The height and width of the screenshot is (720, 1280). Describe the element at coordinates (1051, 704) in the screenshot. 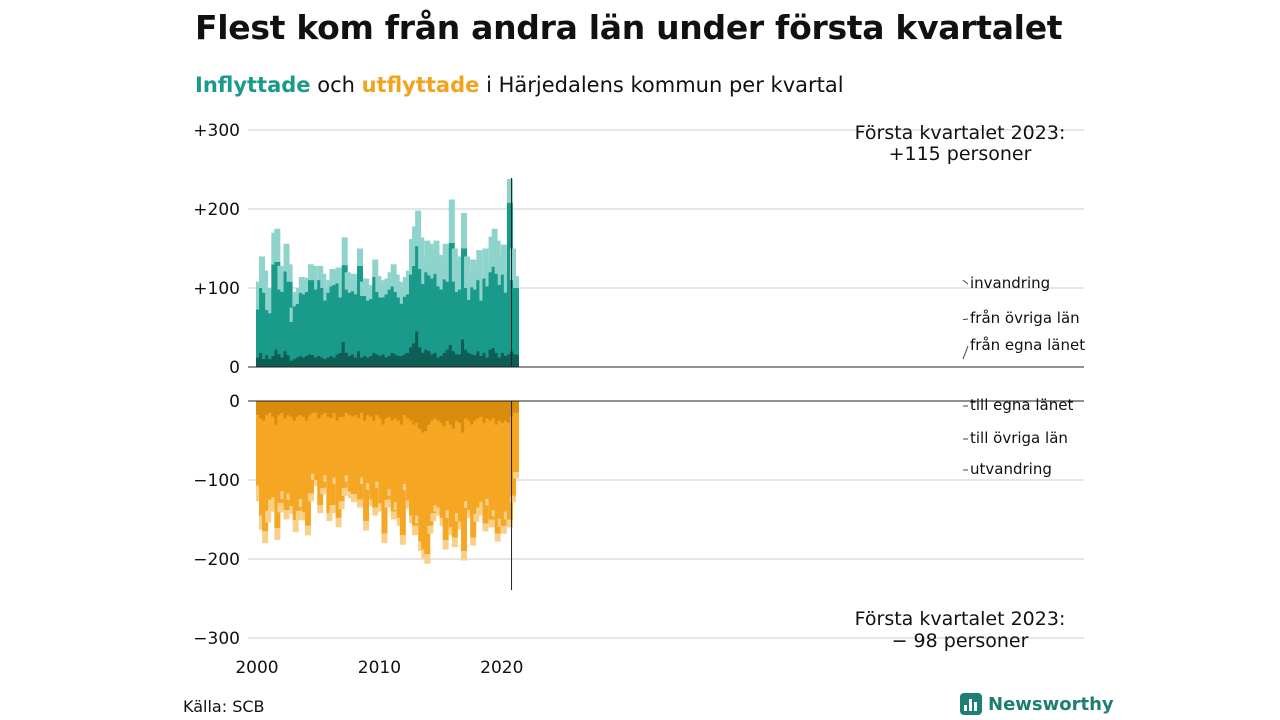

I see `brand-name: Newsworthy` at that location.